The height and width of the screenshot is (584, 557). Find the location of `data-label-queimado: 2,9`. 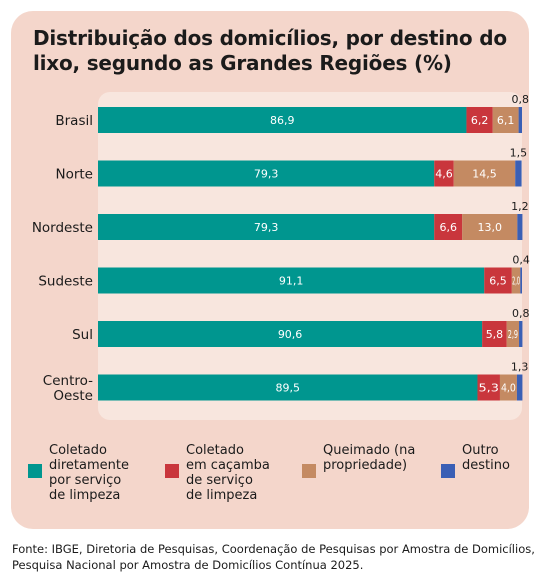

data-label-queimado: 2,9 is located at coordinates (513, 334).